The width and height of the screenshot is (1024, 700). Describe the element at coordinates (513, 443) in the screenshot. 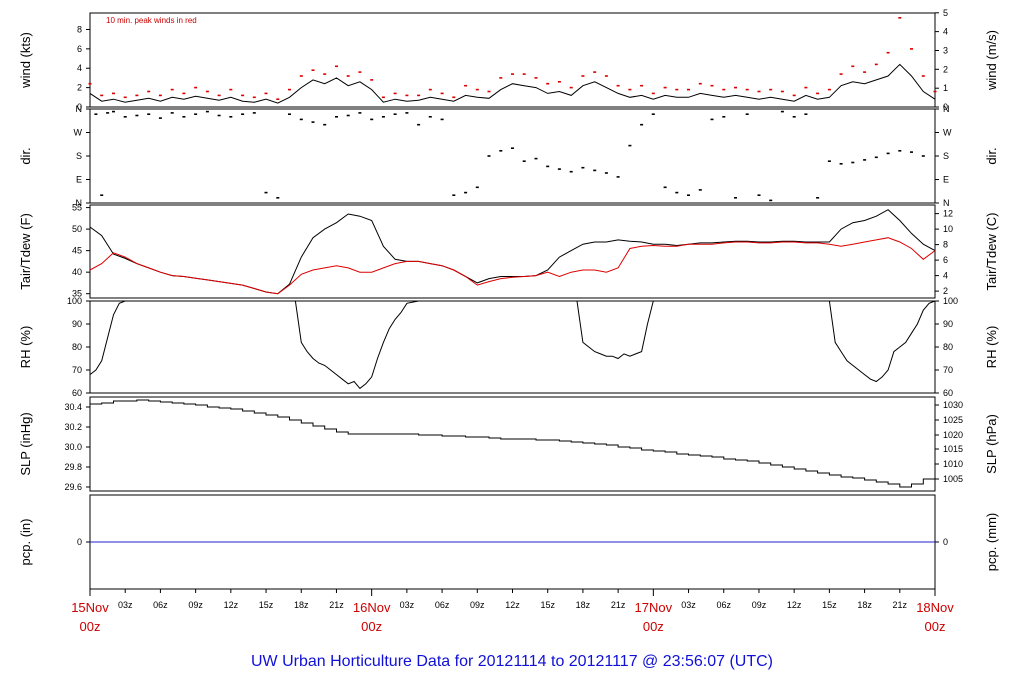

I see `slp-series-0-line` at that location.